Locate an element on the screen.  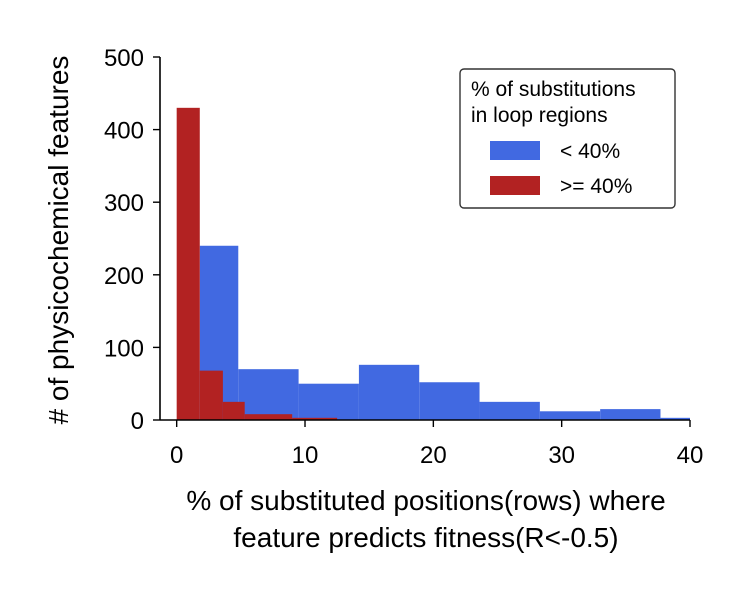
y-tick-label: 400 is located at coordinates (124, 131).